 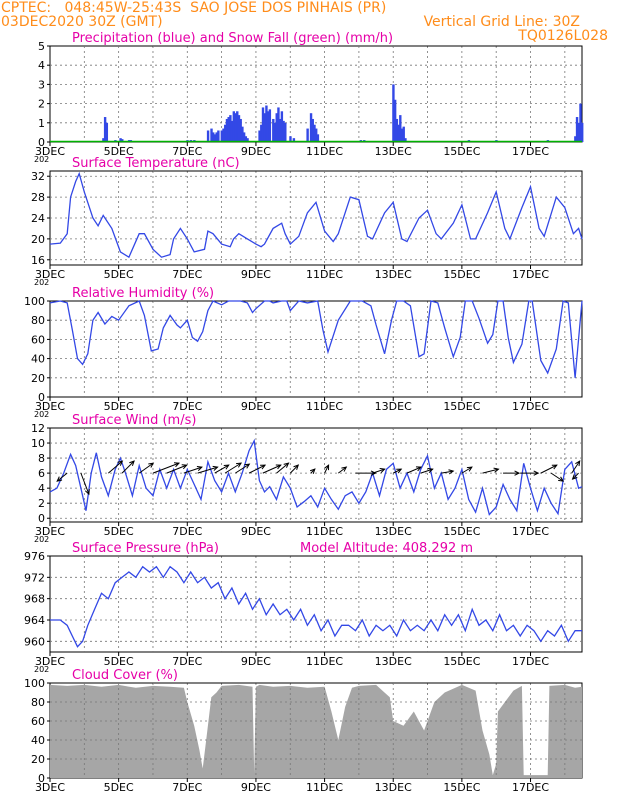 I want to click on y-tick-label: 6, so click(x=41, y=473).